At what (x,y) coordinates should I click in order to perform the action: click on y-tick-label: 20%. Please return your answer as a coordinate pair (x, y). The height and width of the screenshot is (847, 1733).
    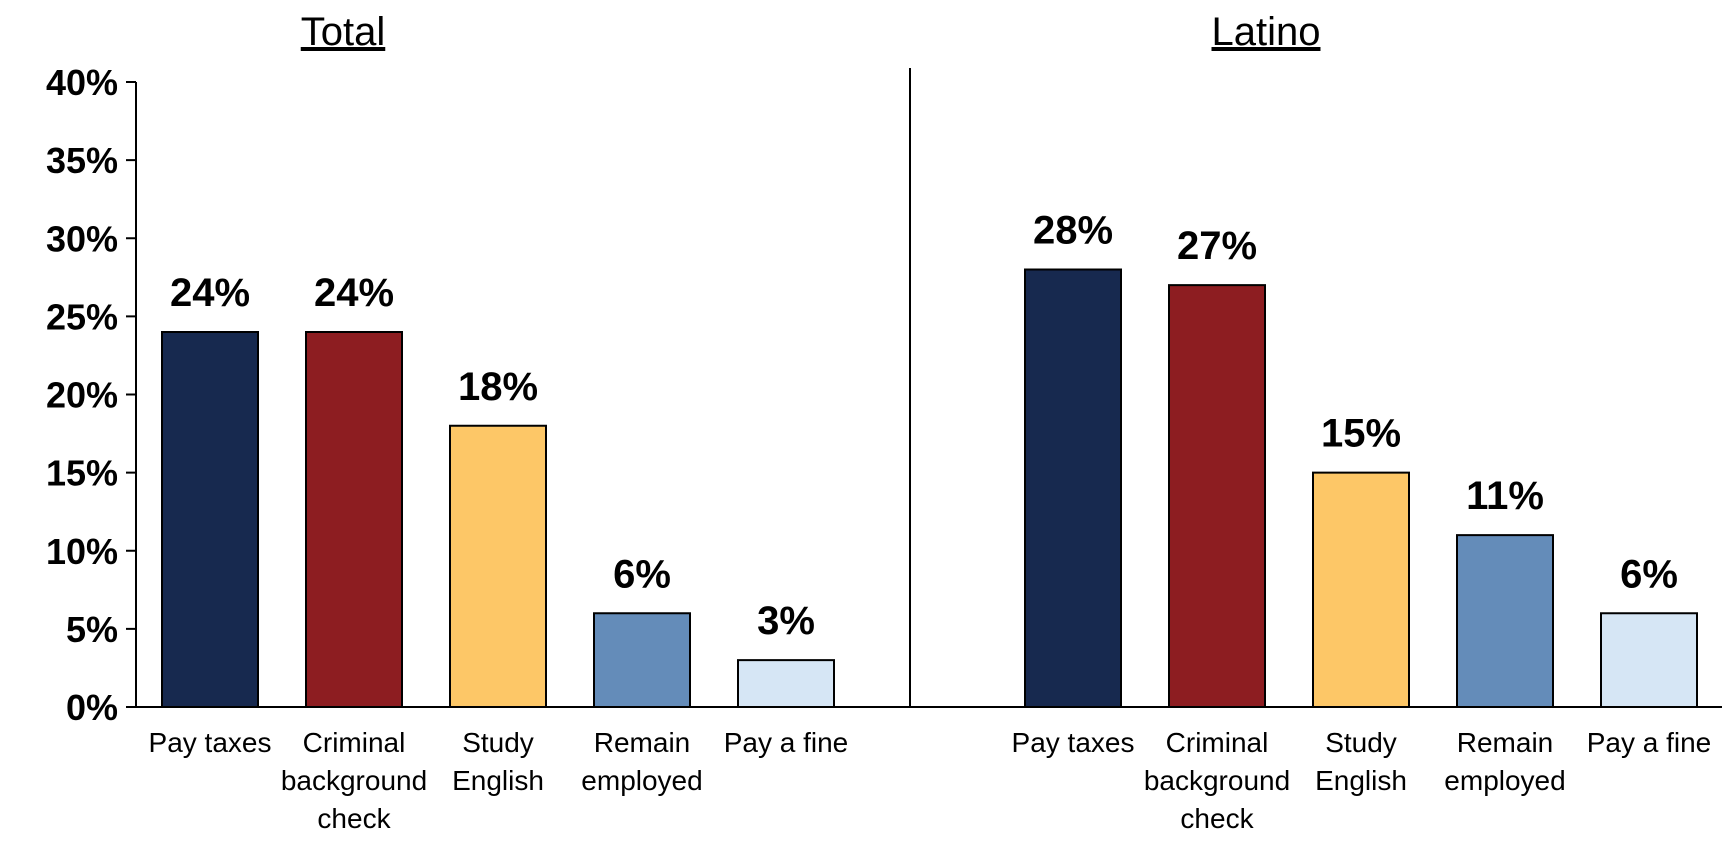
    Looking at the image, I should click on (82, 395).